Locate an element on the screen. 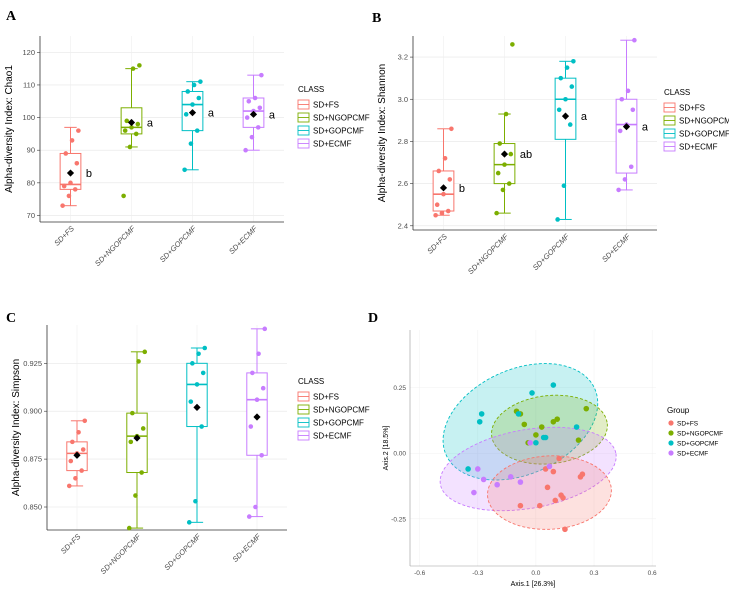 The image size is (729, 611). x-tick-label: SD+FS is located at coordinates (71, 544).